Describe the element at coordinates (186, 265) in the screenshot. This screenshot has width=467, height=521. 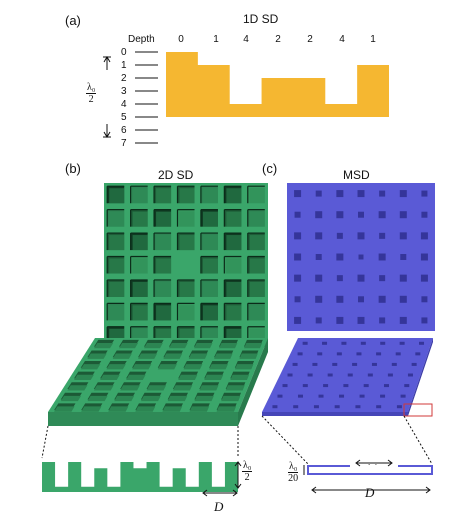
I see `diffuser-2d-top-view` at that location.